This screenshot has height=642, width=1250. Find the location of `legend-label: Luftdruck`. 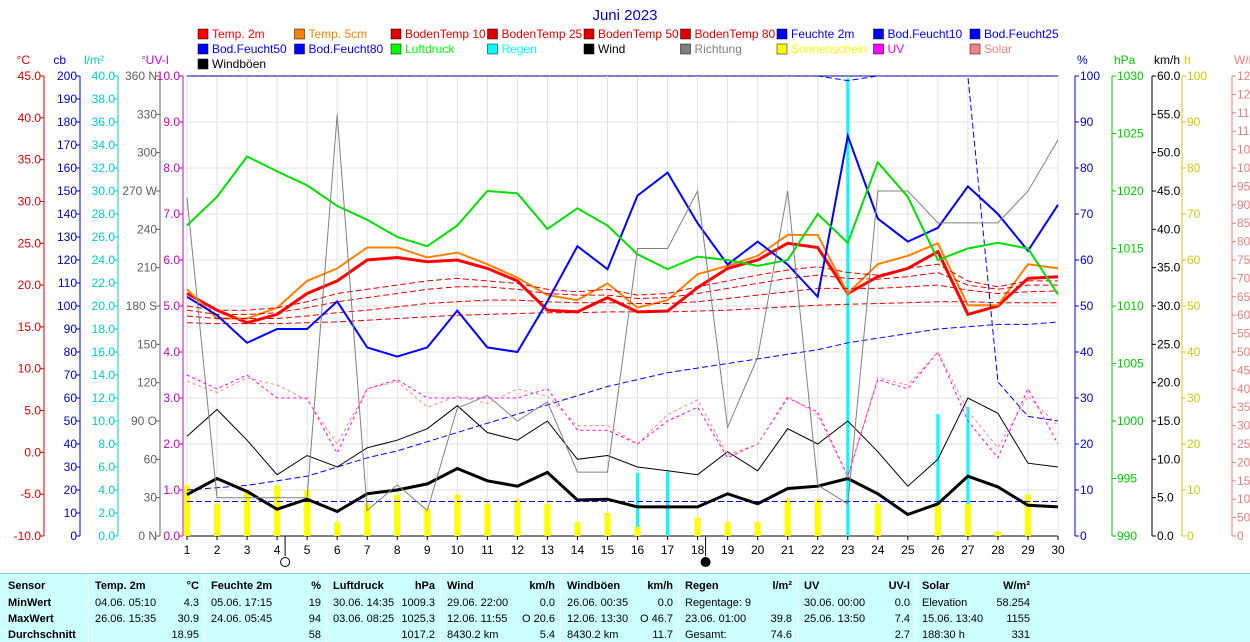

legend-label: Luftdruck is located at coordinates (430, 49).